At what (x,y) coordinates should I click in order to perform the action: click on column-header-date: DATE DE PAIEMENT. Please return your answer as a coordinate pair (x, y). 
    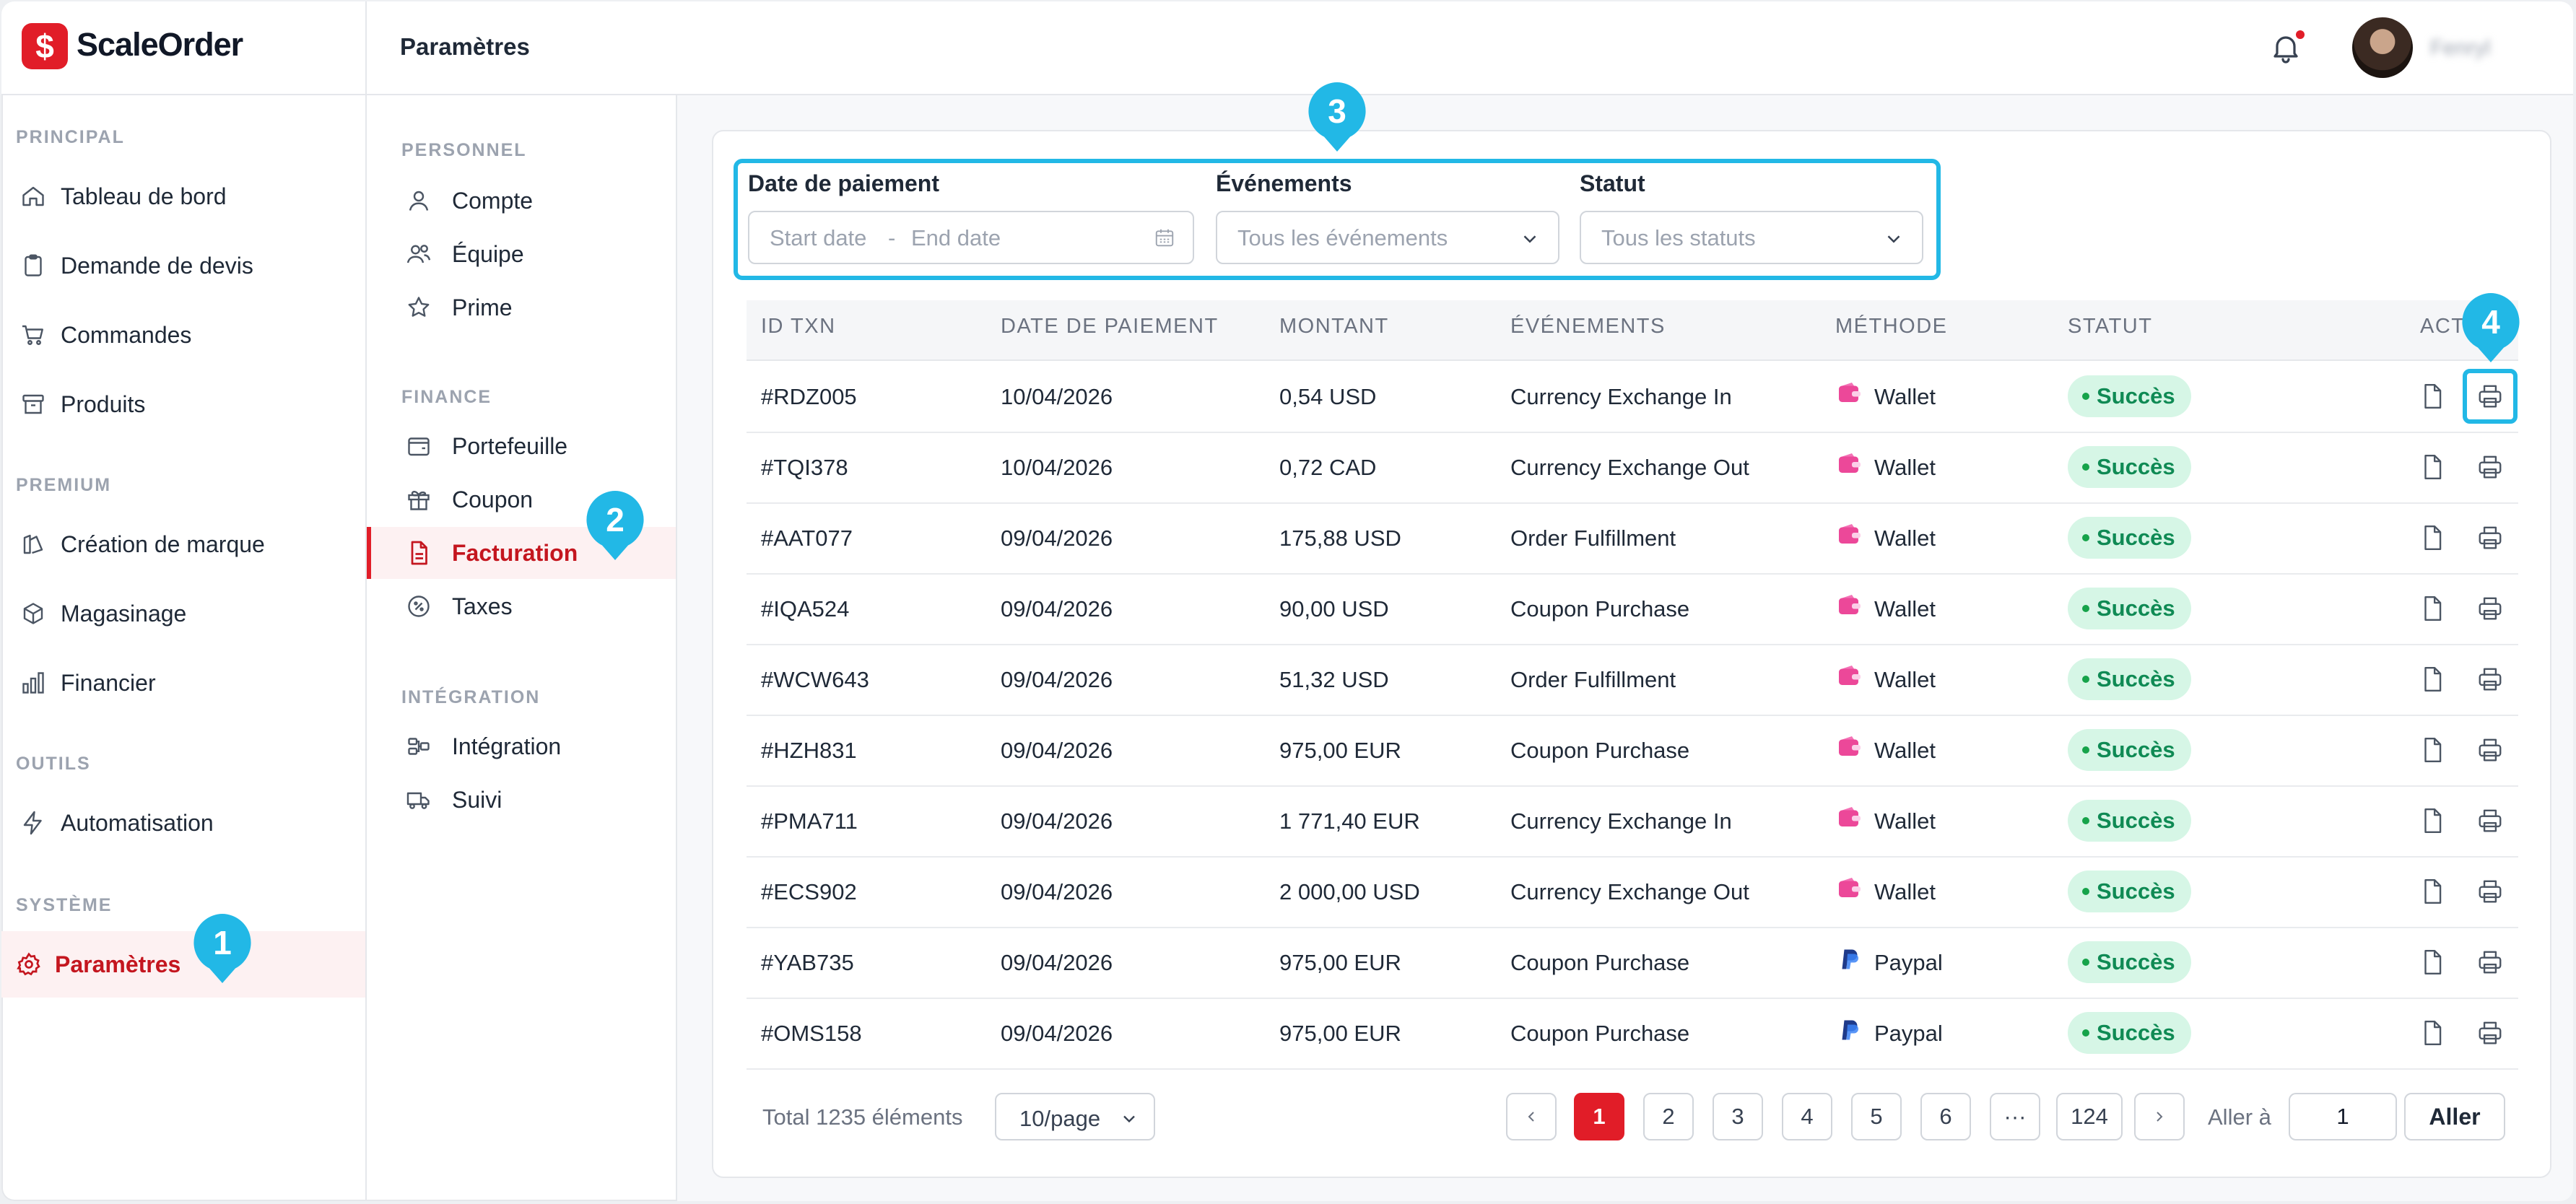
    Looking at the image, I should click on (1110, 326).